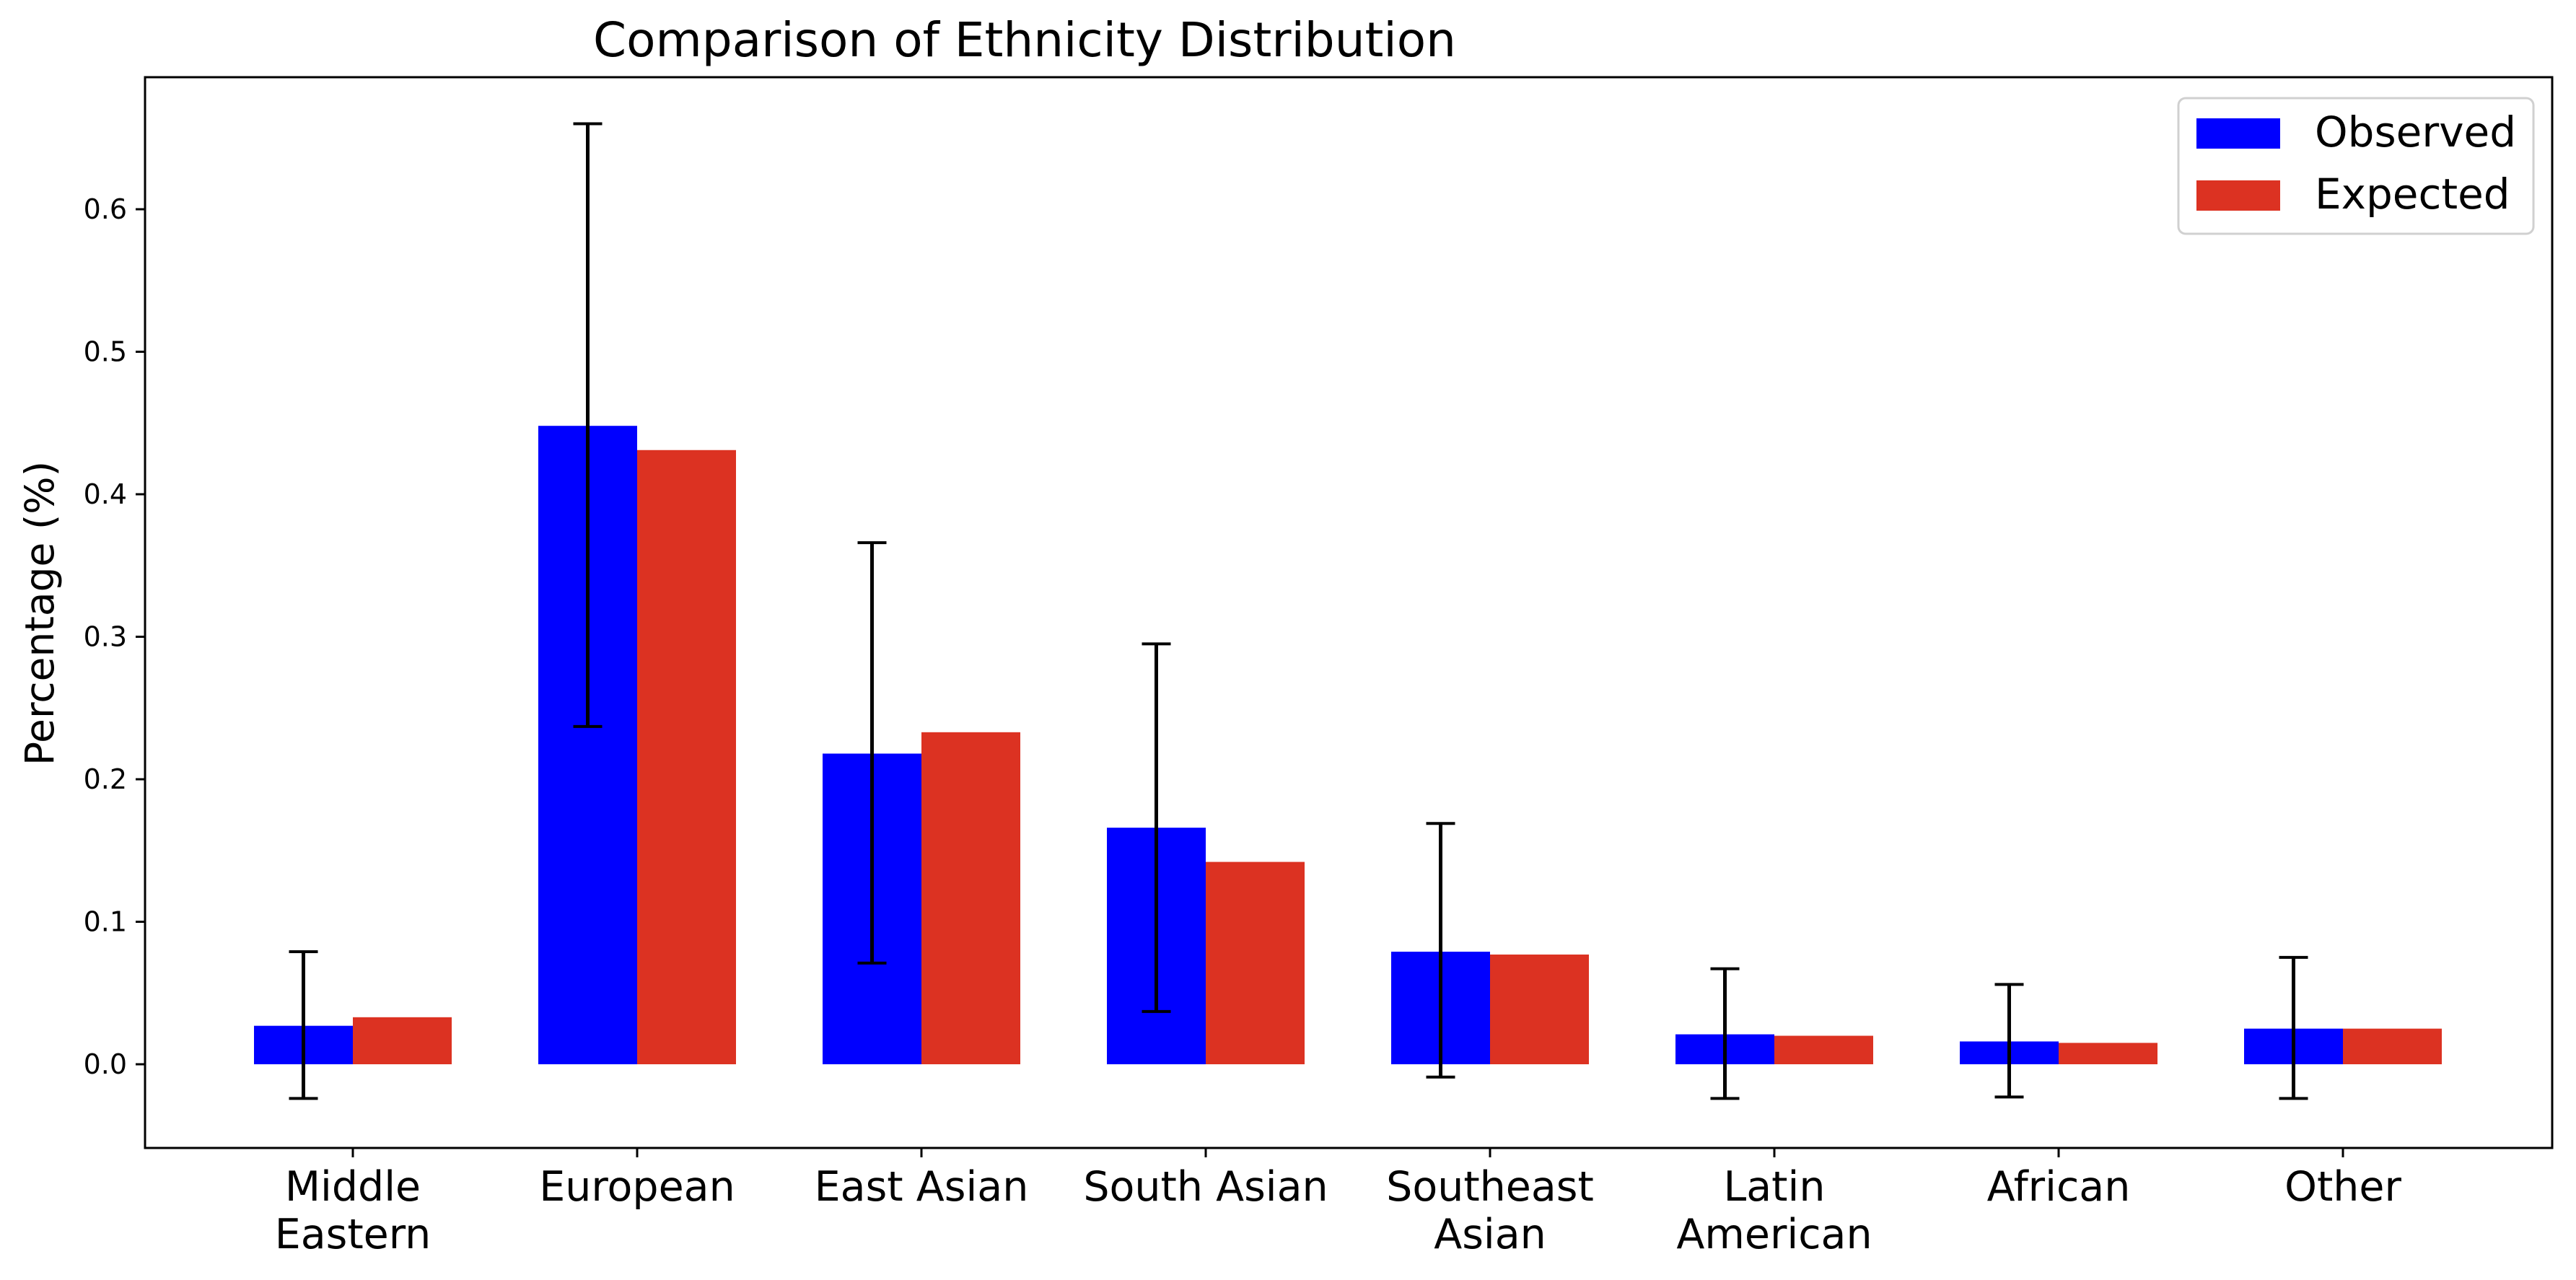 The image size is (2576, 1280). Describe the element at coordinates (1024, 40) in the screenshot. I see `chart-title: Comparison of Ethnicity Distribution` at that location.